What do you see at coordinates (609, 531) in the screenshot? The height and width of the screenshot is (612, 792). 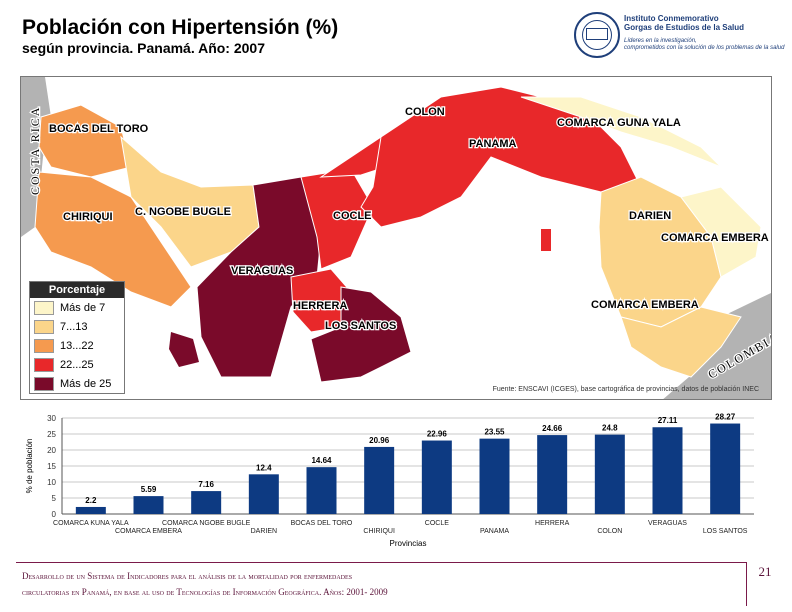 I see `x-tick-label: COLON` at bounding box center [609, 531].